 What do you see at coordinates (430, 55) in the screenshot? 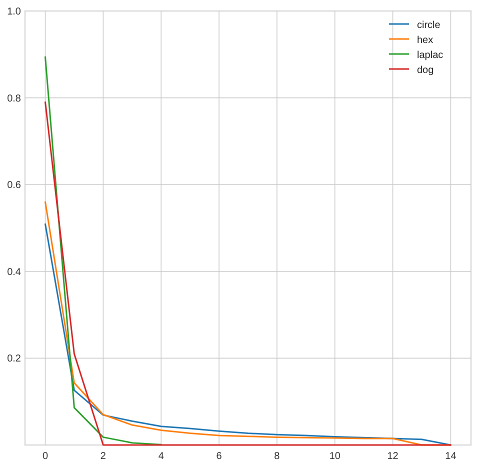
I see `legend-label: laplac` at bounding box center [430, 55].